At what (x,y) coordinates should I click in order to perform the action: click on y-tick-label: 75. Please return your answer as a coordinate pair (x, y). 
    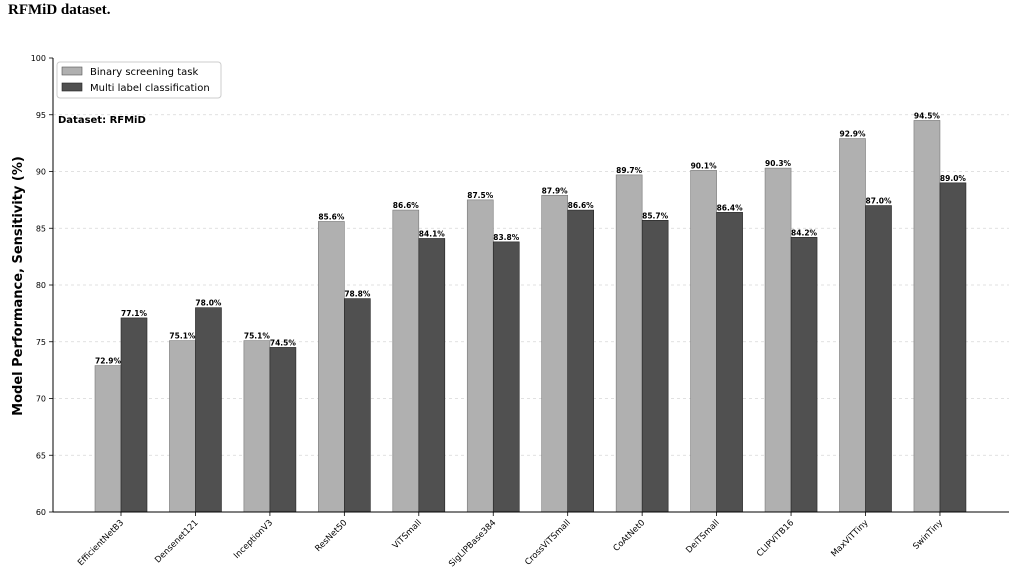
    Looking at the image, I should click on (41, 342).